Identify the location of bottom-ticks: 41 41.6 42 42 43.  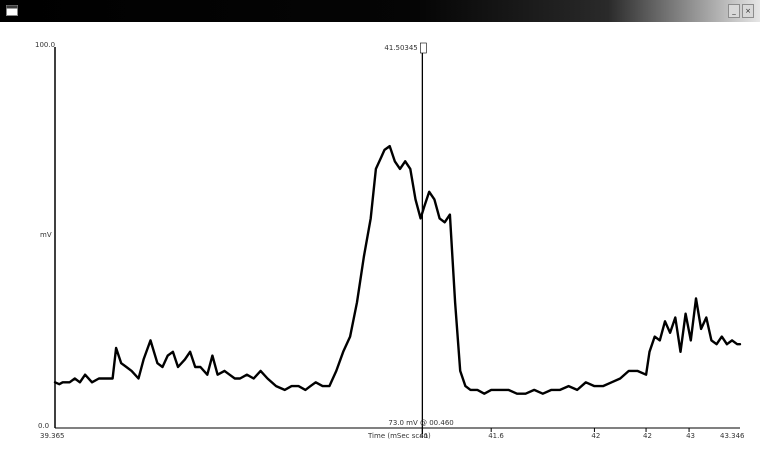
(557, 434).